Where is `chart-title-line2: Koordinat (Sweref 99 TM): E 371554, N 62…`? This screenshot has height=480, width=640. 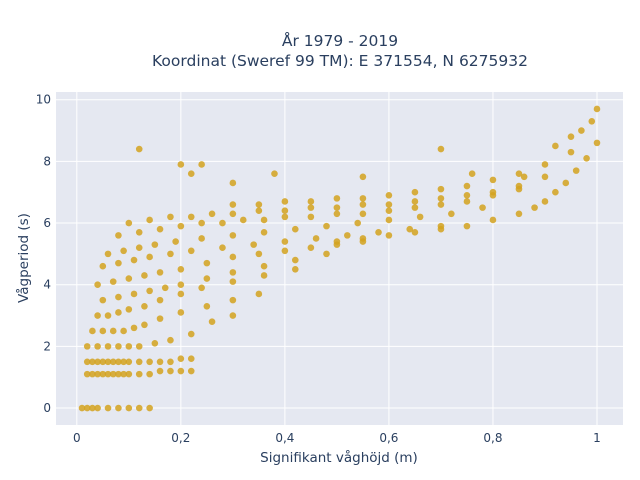
chart-title-line2: Koordinat (Sweref 99 TM): E 371554, N 62… is located at coordinates (340, 61).